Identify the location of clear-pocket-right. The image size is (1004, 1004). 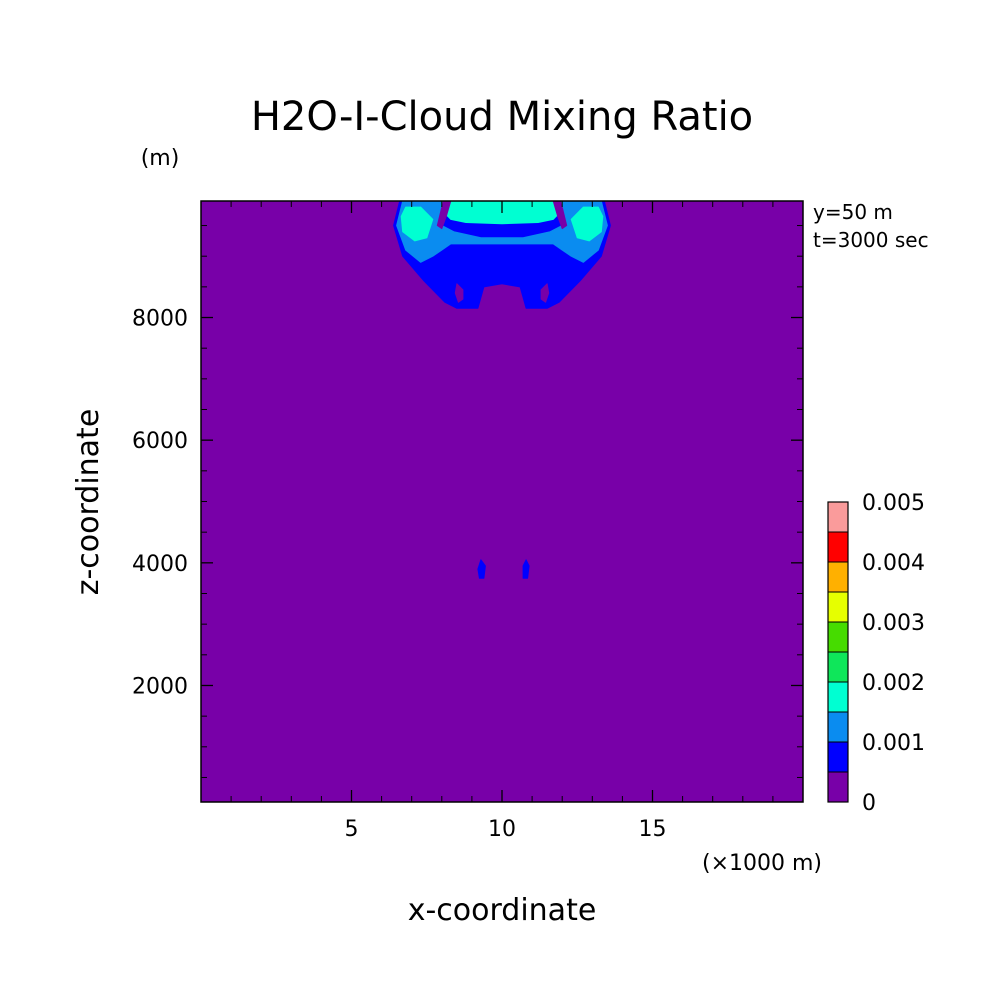
(545, 293).